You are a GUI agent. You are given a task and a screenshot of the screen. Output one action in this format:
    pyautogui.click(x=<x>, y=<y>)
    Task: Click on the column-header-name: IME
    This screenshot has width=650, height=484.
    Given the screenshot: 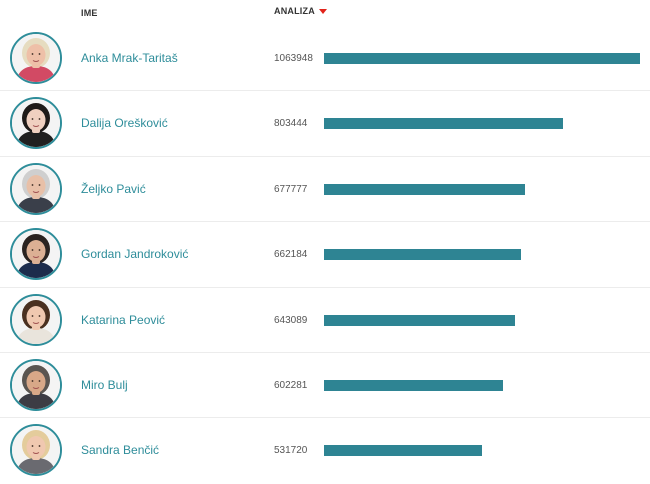 What is the action you would take?
    pyautogui.click(x=89, y=13)
    